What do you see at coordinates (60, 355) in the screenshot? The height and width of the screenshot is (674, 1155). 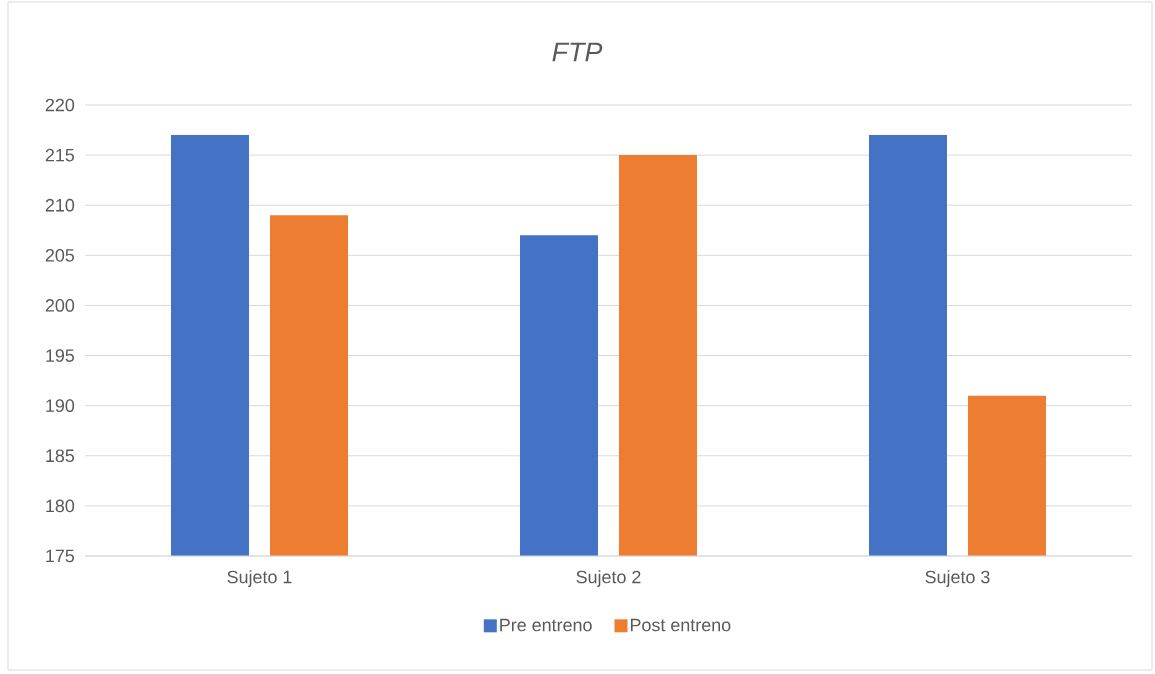 I see `y-tick-label: 195` at bounding box center [60, 355].